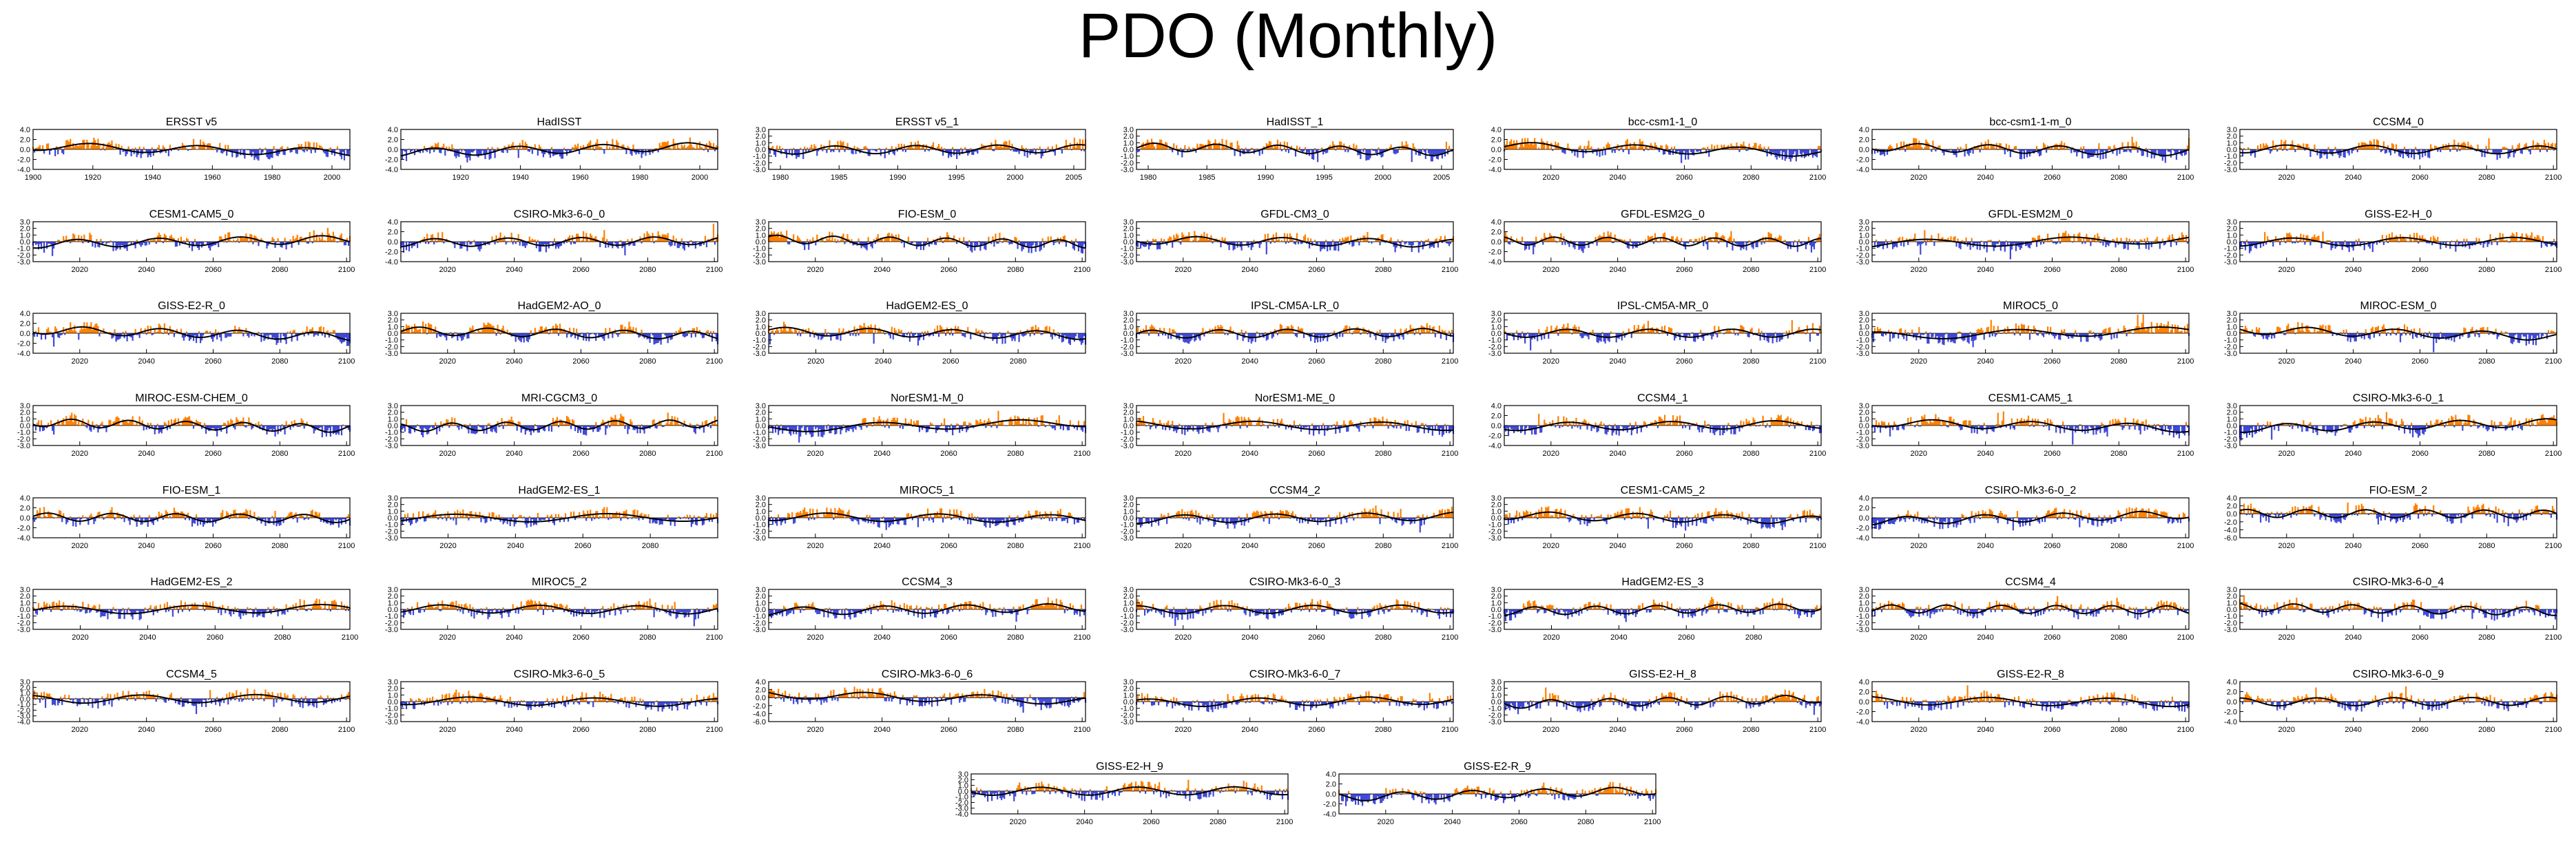  What do you see at coordinates (956, 178) in the screenshot?
I see `x-tick-label: 1995` at bounding box center [956, 178].